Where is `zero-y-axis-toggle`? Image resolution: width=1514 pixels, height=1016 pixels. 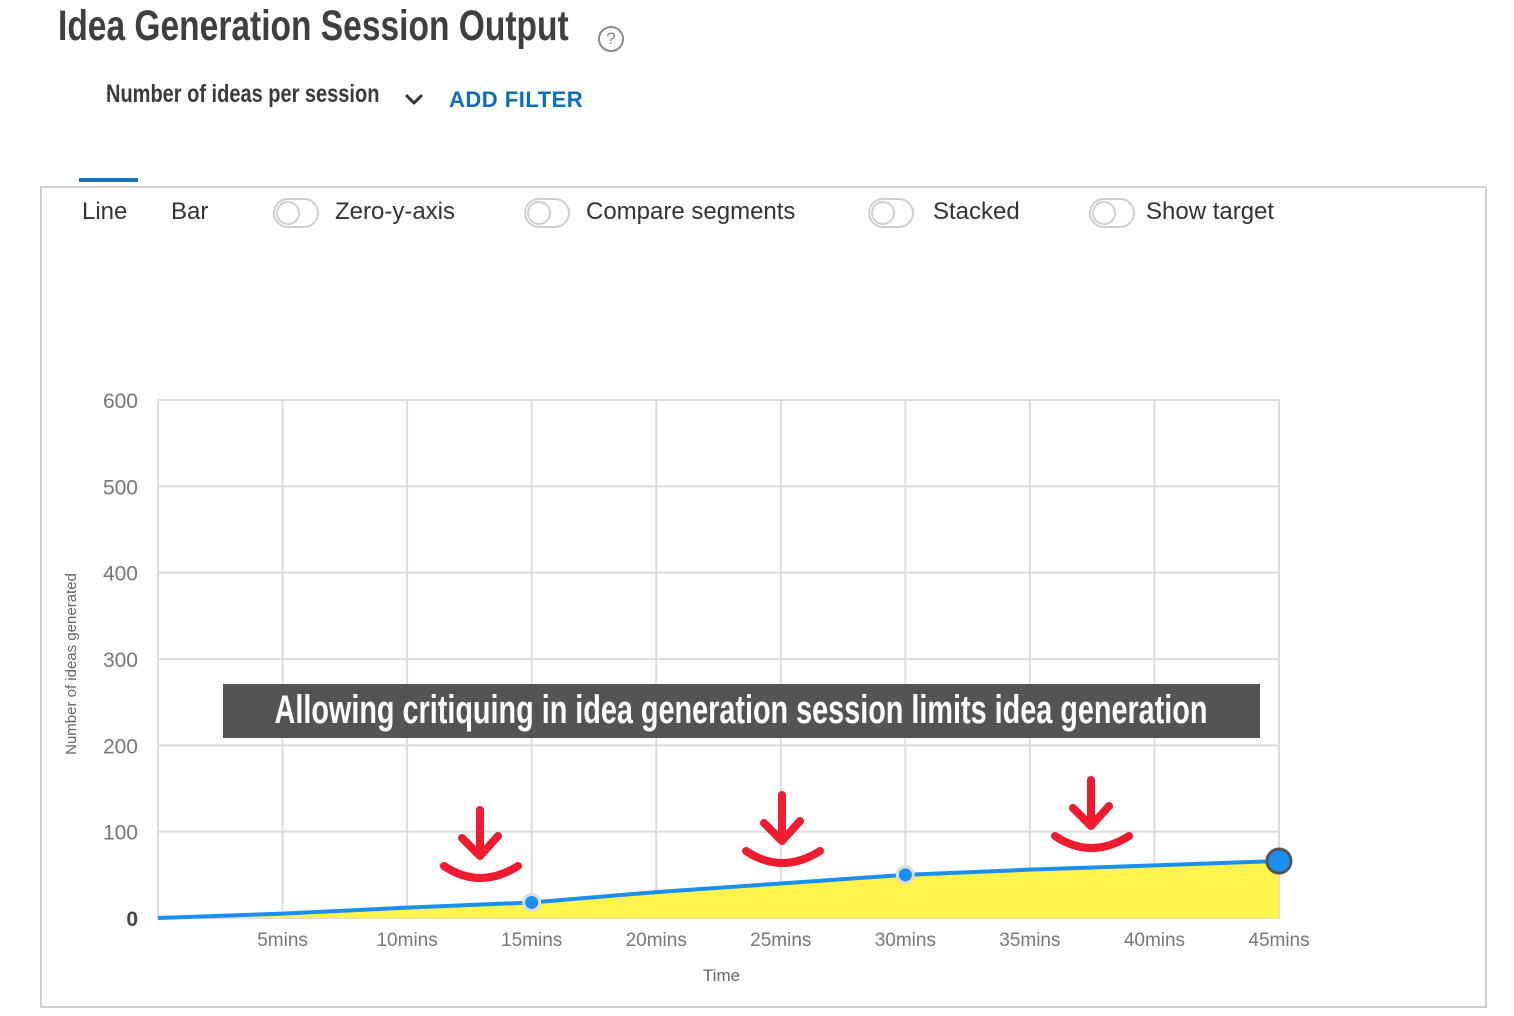 zero-y-axis-toggle is located at coordinates (296, 213).